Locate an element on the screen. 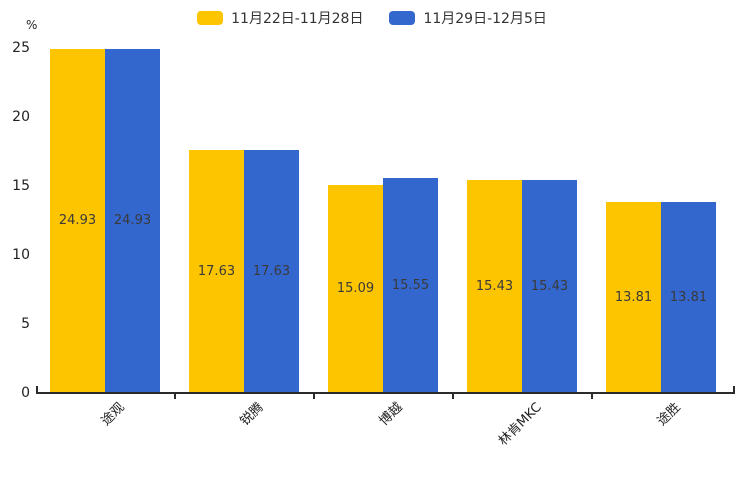  category-label-1: 途观 is located at coordinates (113, 415).